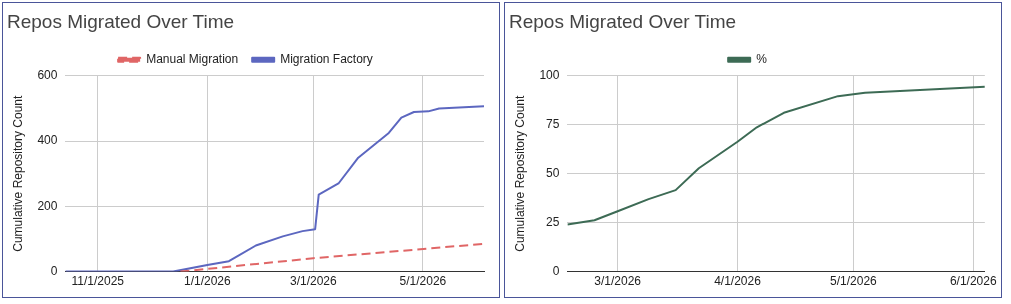 This screenshot has width=1011, height=304. I want to click on x-tick-label: 4/1/2026, so click(738, 281).